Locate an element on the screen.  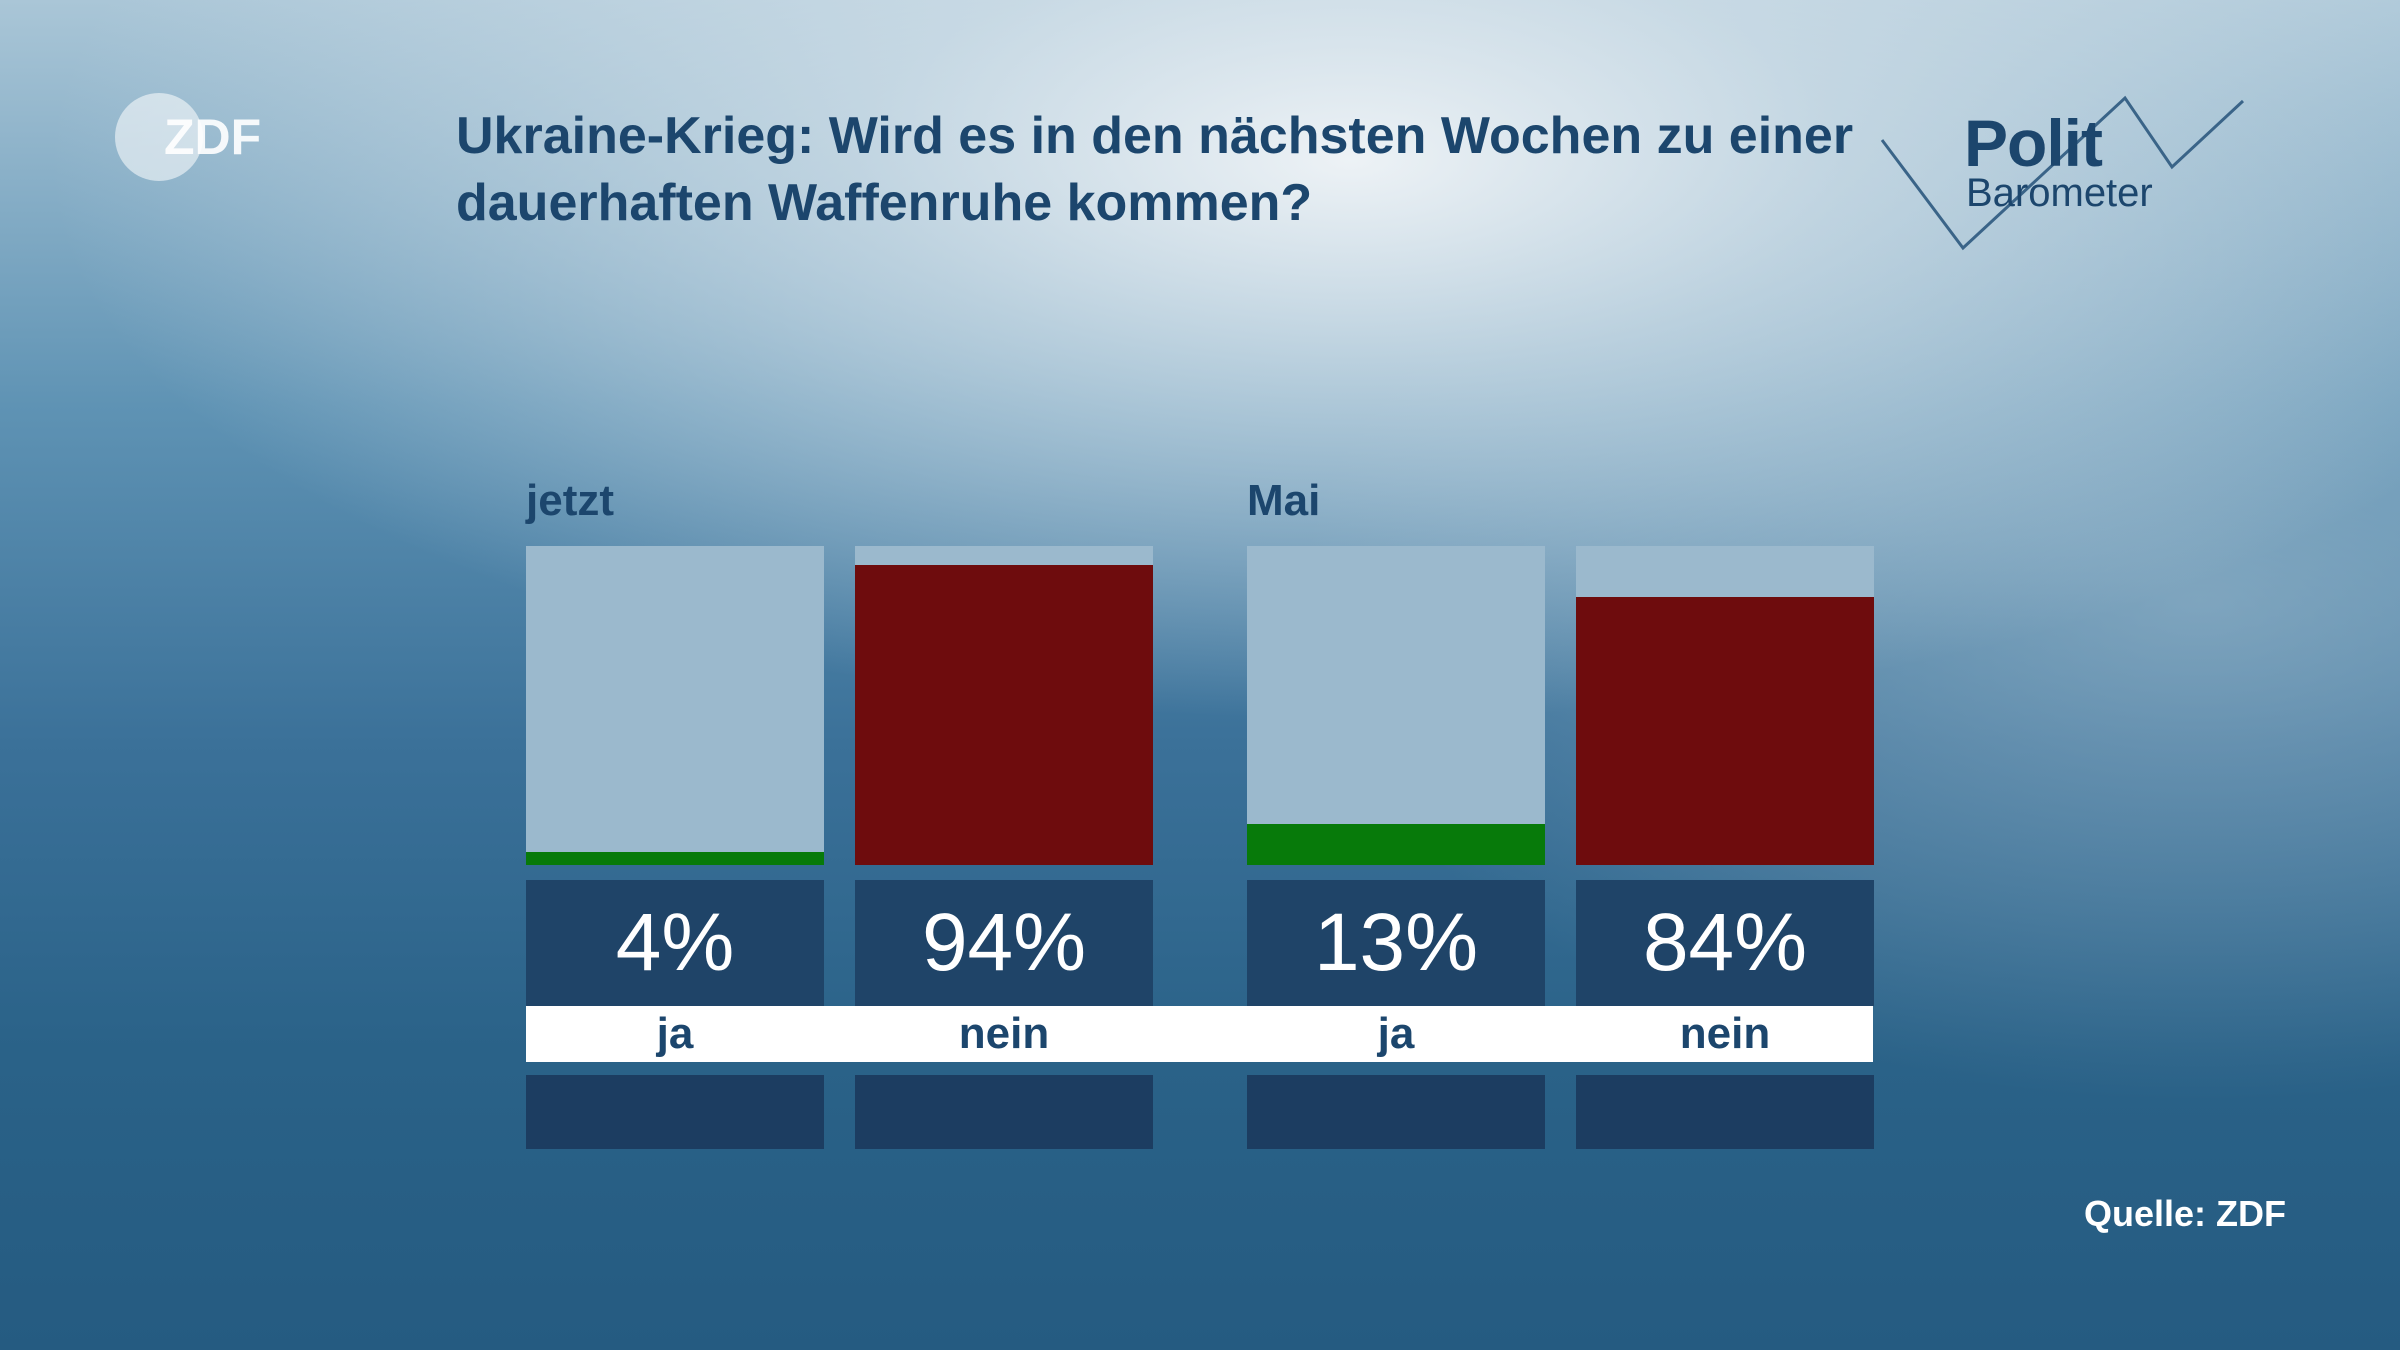
politbarometer-logo: Polit Barometer is located at coordinates (2065, 175).